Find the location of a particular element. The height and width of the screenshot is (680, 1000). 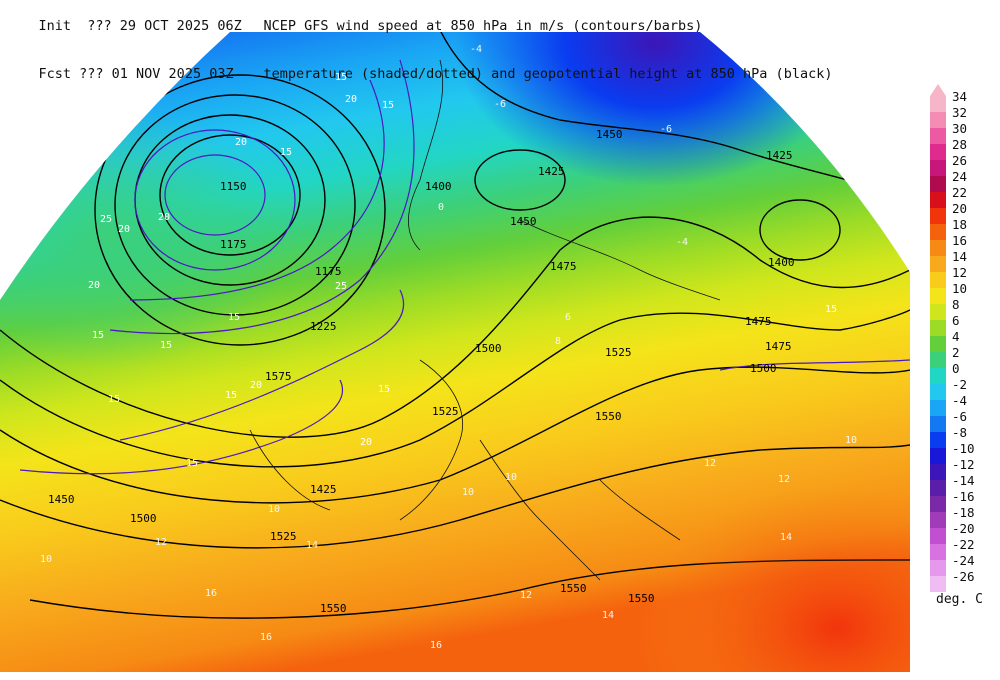

init-label: Init ??? 29 OCT 2025 06Z is located at coordinates (140, 26).